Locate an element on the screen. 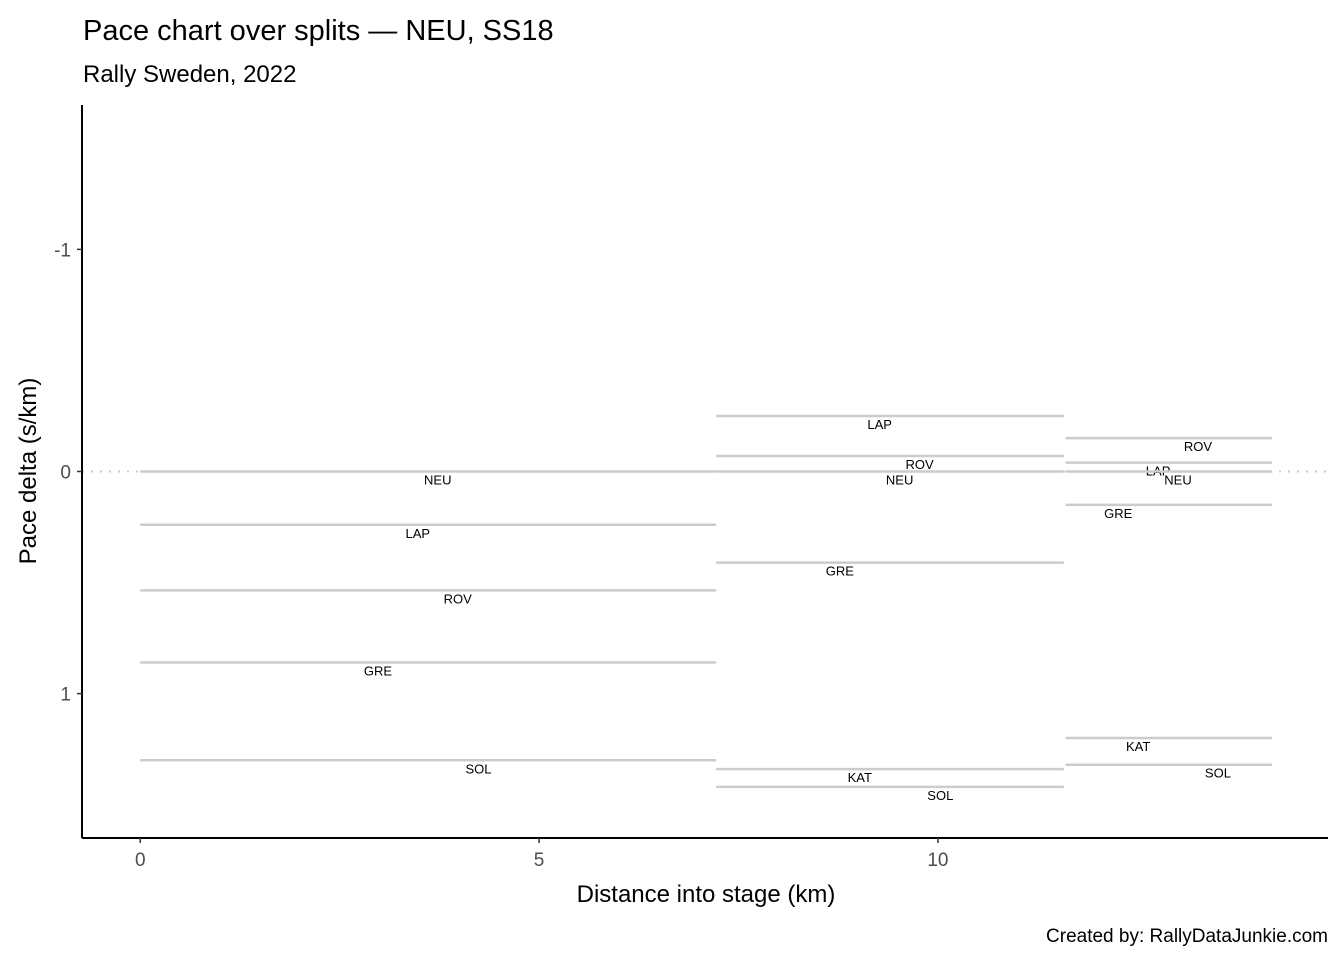 The image size is (1344, 960). x-tick-label: 5 is located at coordinates (539, 860).